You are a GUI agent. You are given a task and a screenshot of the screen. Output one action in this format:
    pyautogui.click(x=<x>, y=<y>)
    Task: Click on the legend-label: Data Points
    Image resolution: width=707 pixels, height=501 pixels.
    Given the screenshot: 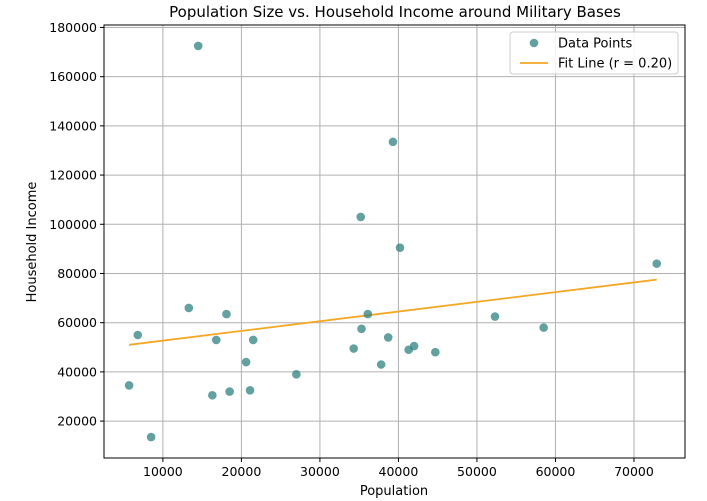 What is the action you would take?
    pyautogui.click(x=595, y=44)
    